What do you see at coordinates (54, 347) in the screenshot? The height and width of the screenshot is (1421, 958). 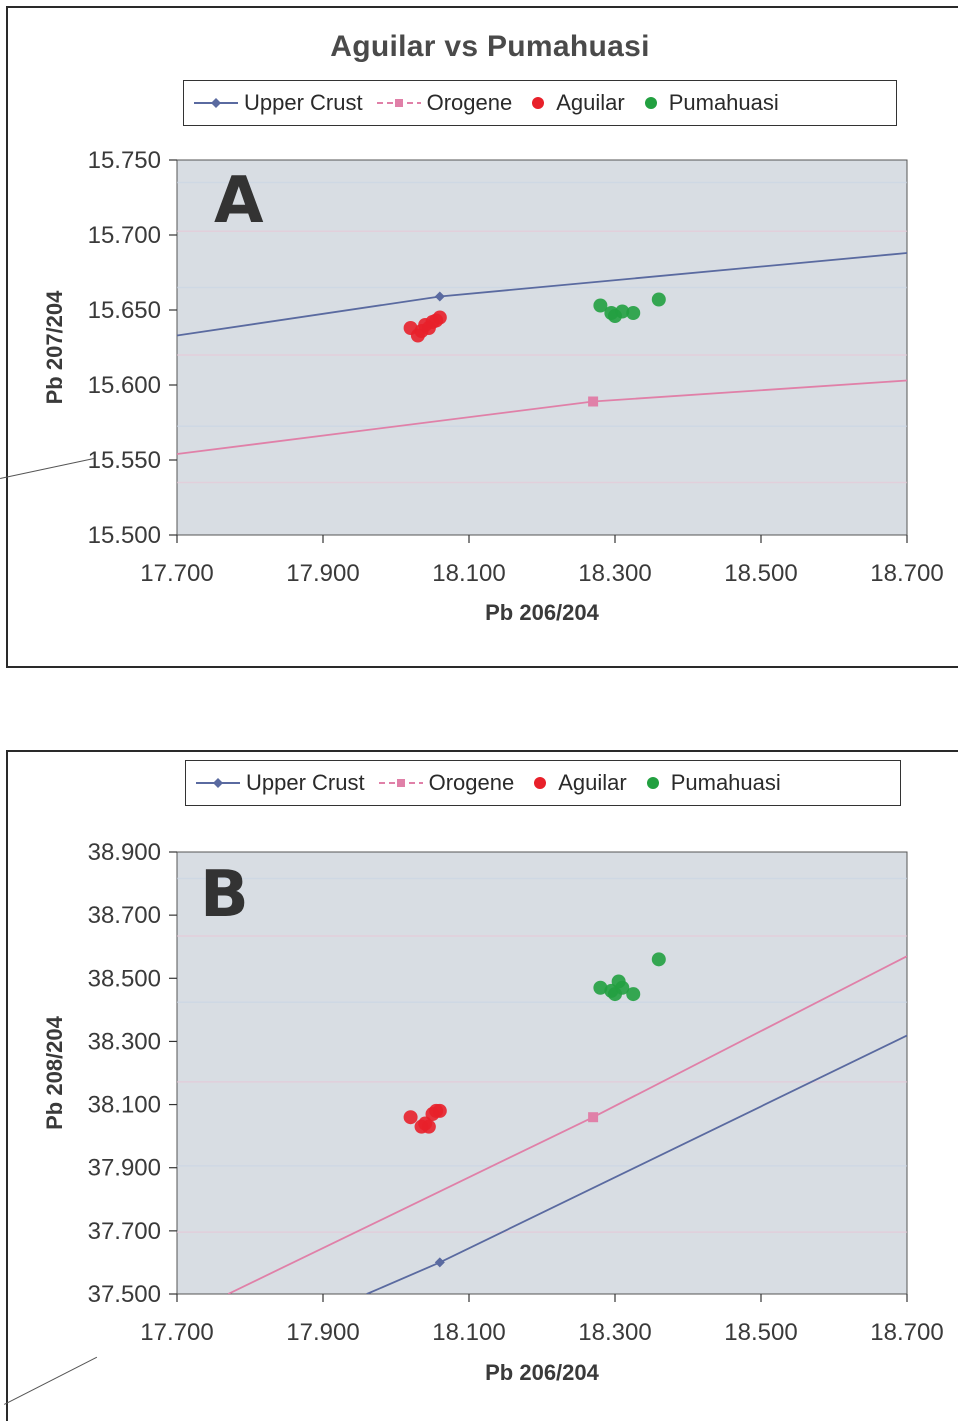 I see `y-axis-label: Pb 207/204` at bounding box center [54, 347].